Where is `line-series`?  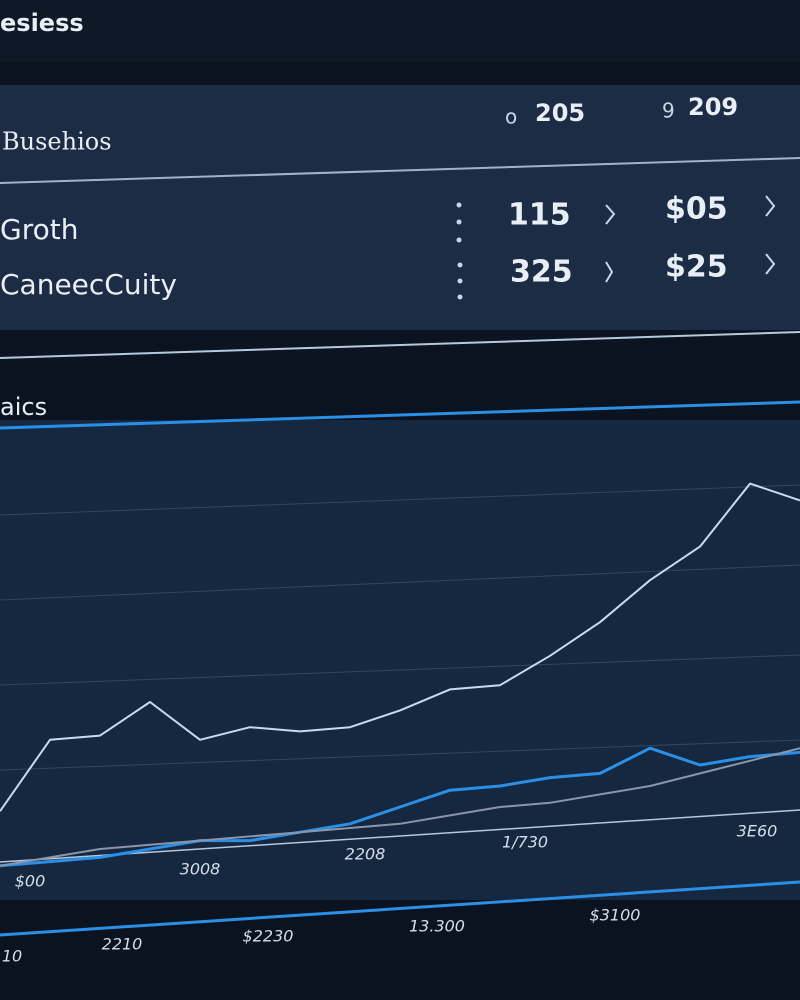 line-series is located at coordinates (400, 807).